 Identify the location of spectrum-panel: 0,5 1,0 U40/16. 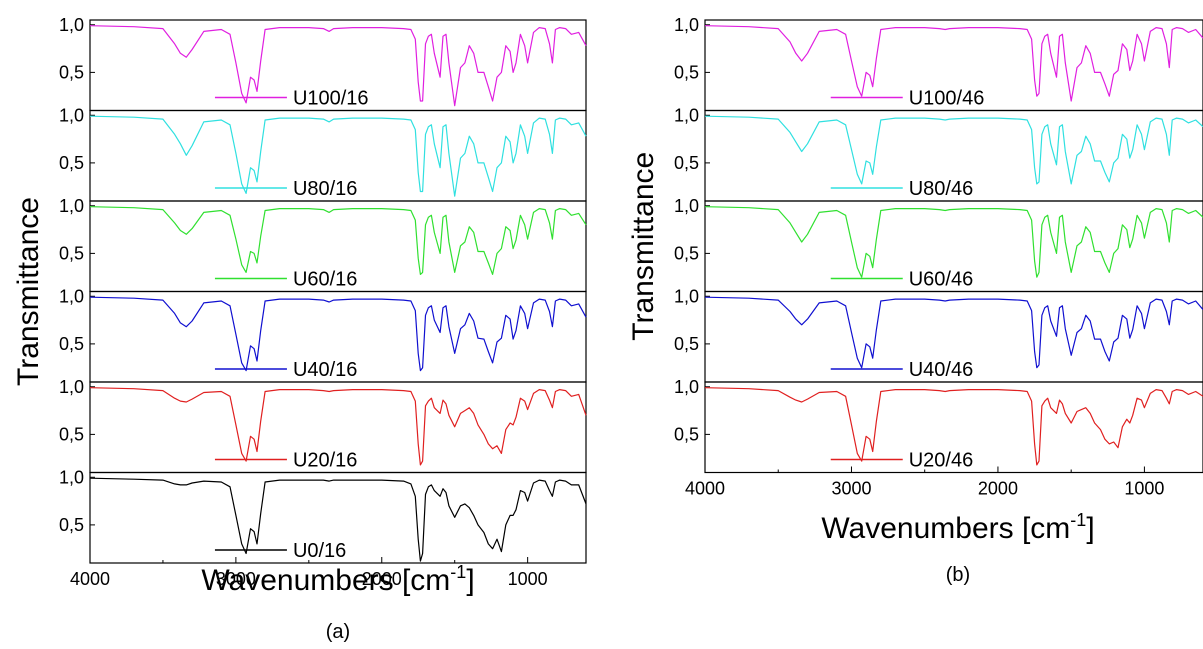
(323, 334).